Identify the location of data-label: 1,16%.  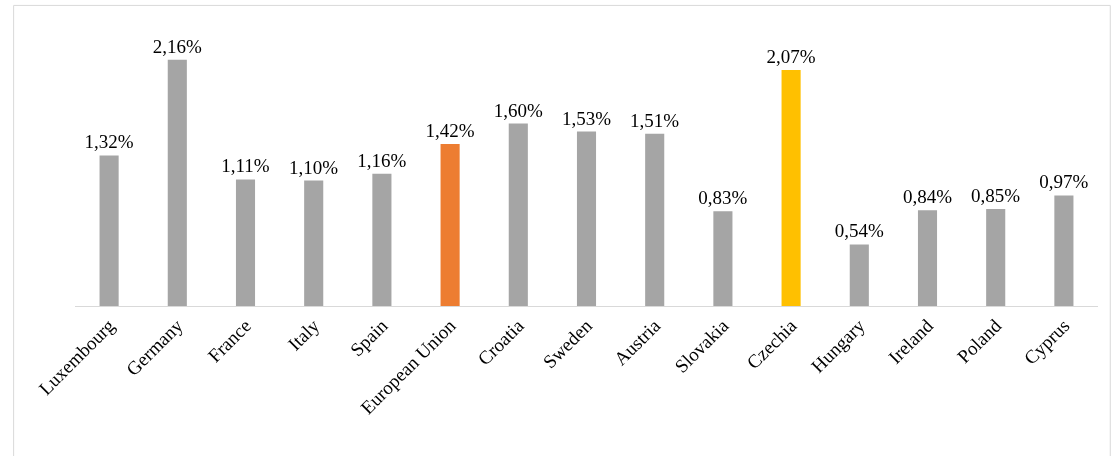
(382, 160).